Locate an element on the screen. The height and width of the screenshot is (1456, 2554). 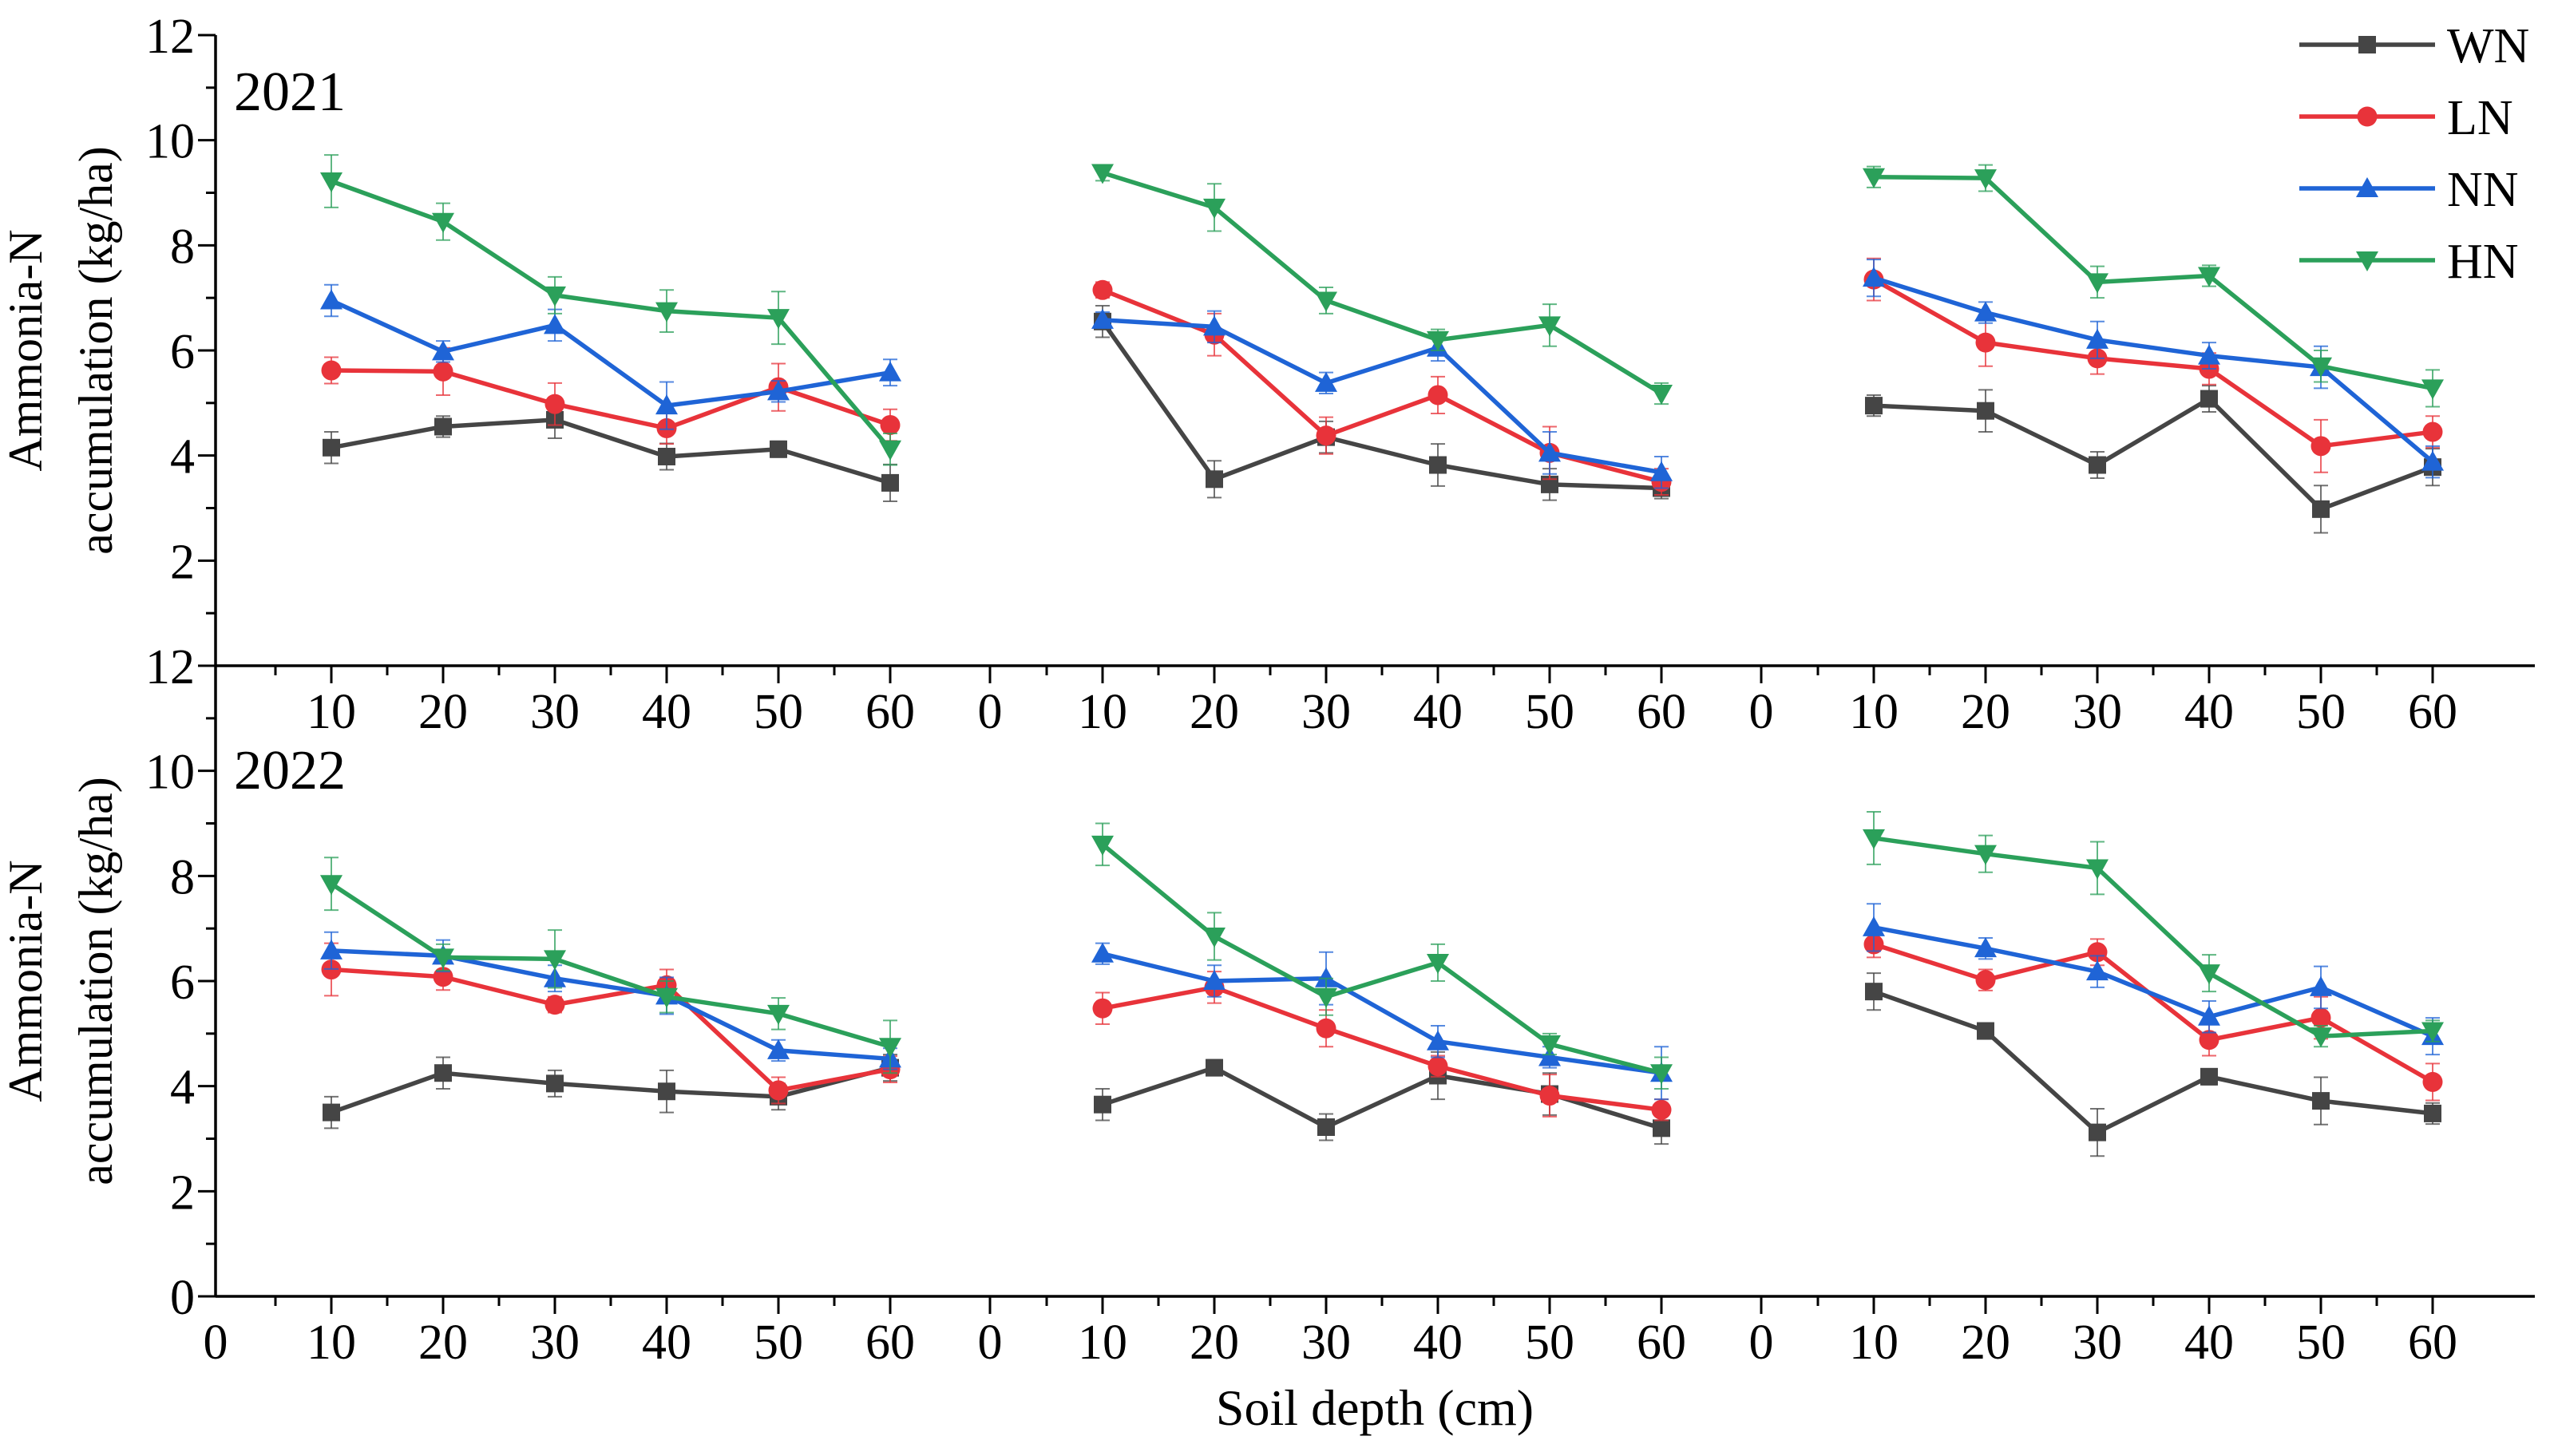
y-tick-label: 6 is located at coordinates (182, 352).